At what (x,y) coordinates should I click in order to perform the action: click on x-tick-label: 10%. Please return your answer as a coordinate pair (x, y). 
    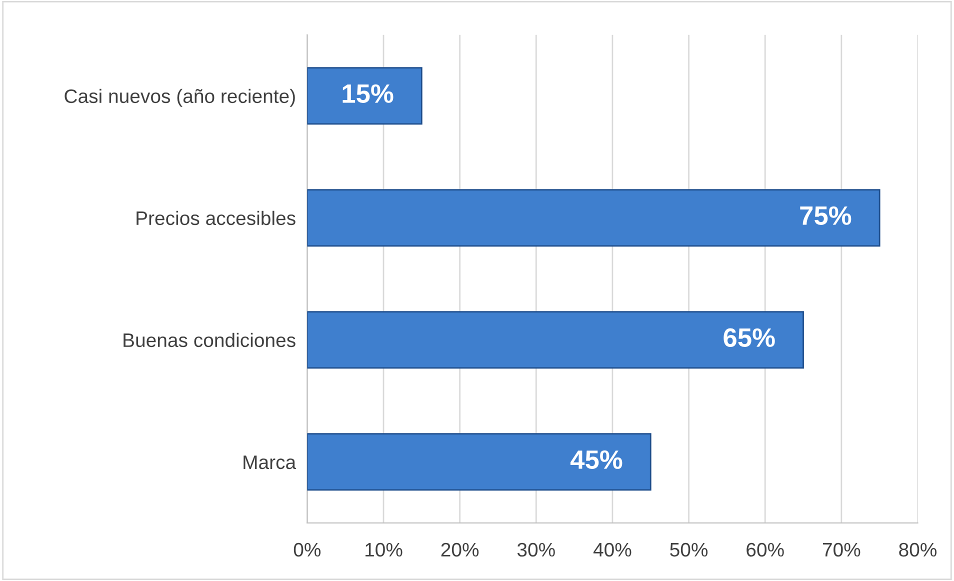
    Looking at the image, I should click on (384, 549).